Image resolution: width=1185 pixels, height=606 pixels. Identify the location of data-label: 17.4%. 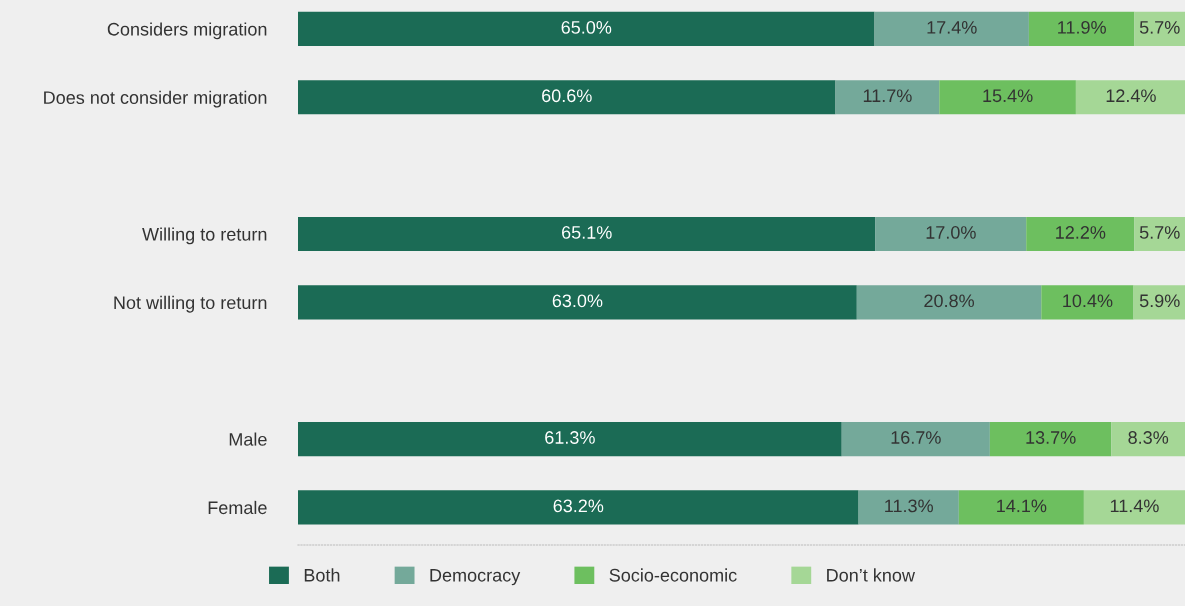
(952, 27).